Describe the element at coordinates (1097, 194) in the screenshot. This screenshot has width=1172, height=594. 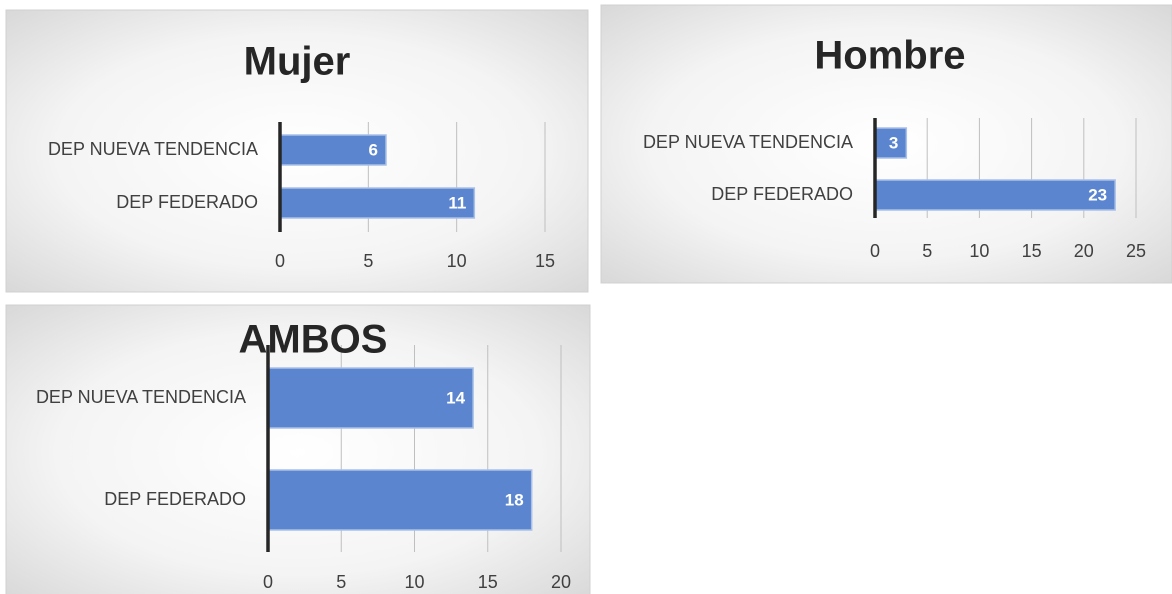
I see `data-label: 23` at that location.